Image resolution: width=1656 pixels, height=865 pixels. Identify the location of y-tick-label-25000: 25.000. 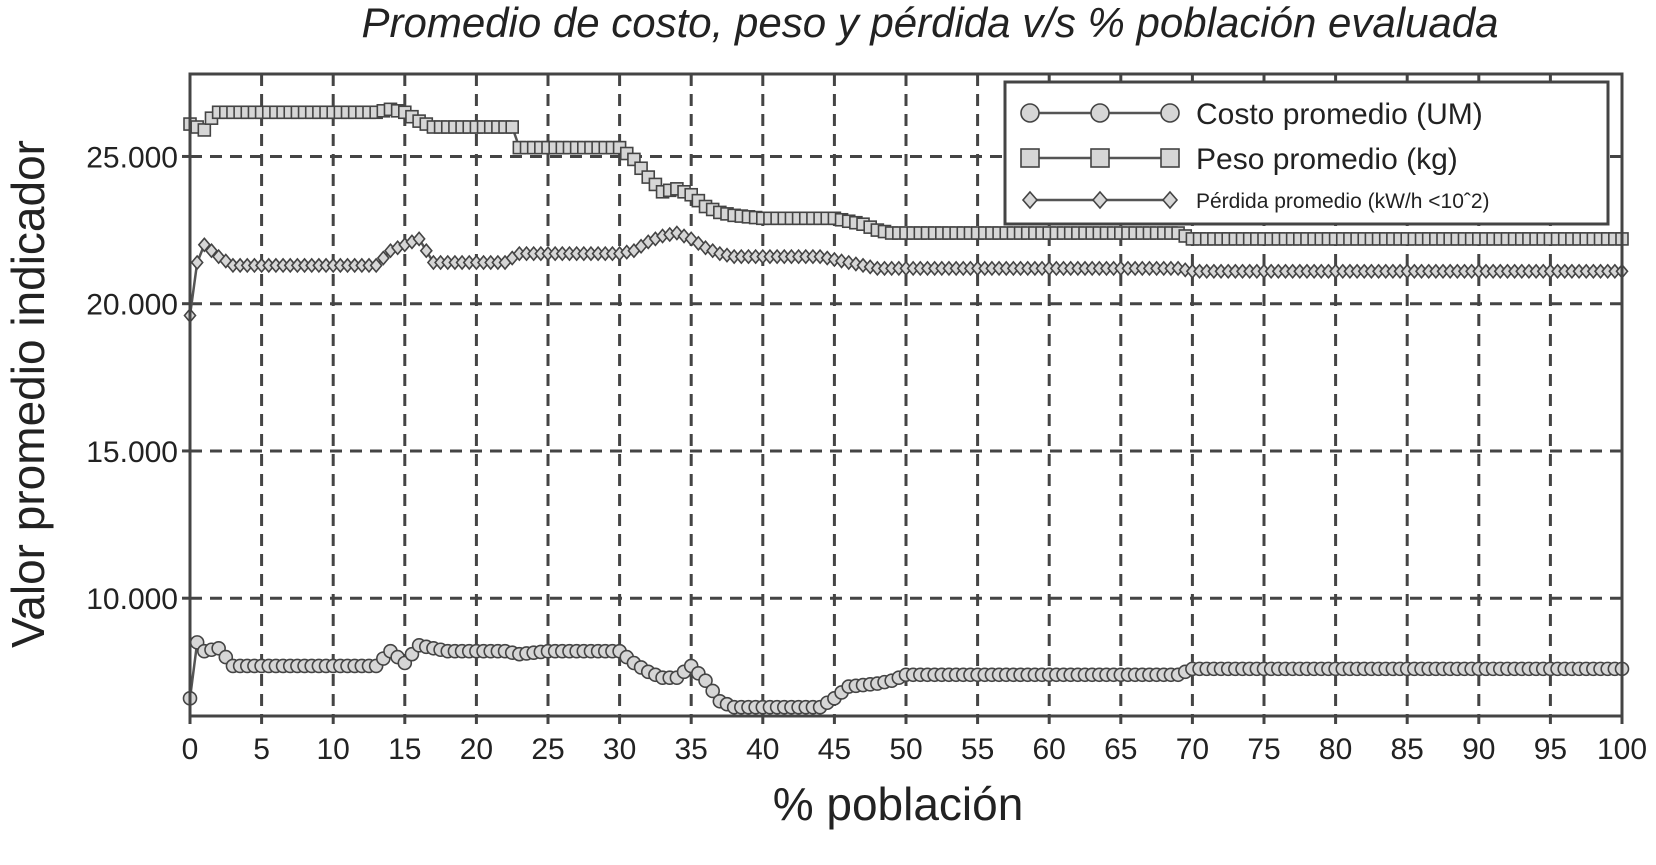
(132, 157).